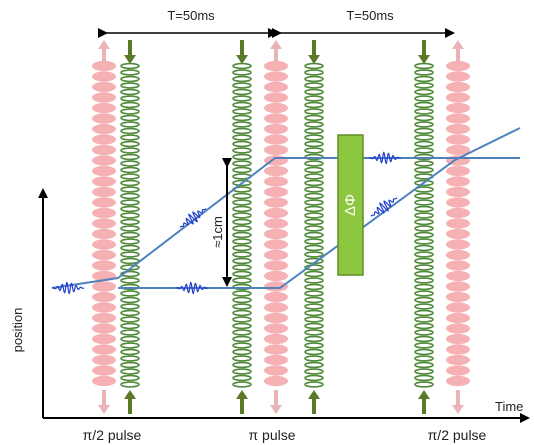  What do you see at coordinates (457, 435) in the screenshot?
I see `pulse-label-3: π/2 pulse` at bounding box center [457, 435].